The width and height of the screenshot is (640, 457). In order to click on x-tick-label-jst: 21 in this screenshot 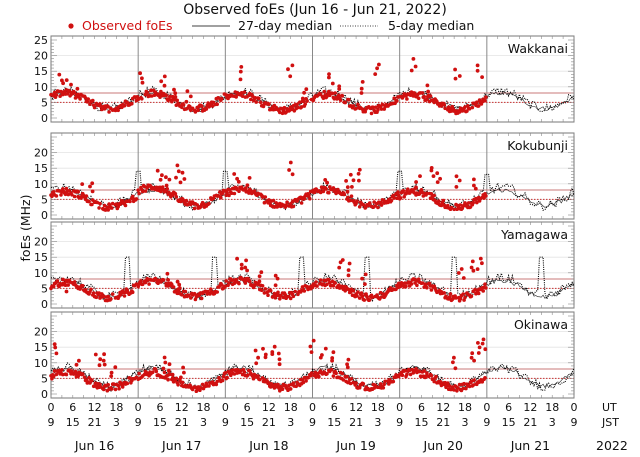, I will do `click(530, 422)`.